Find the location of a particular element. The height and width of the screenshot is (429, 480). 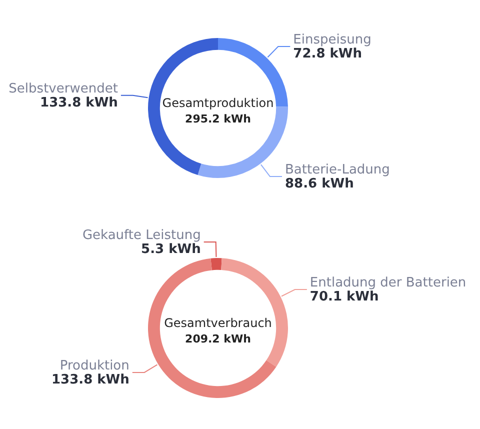

slice-label: Selbstverwendet is located at coordinates (63, 88).